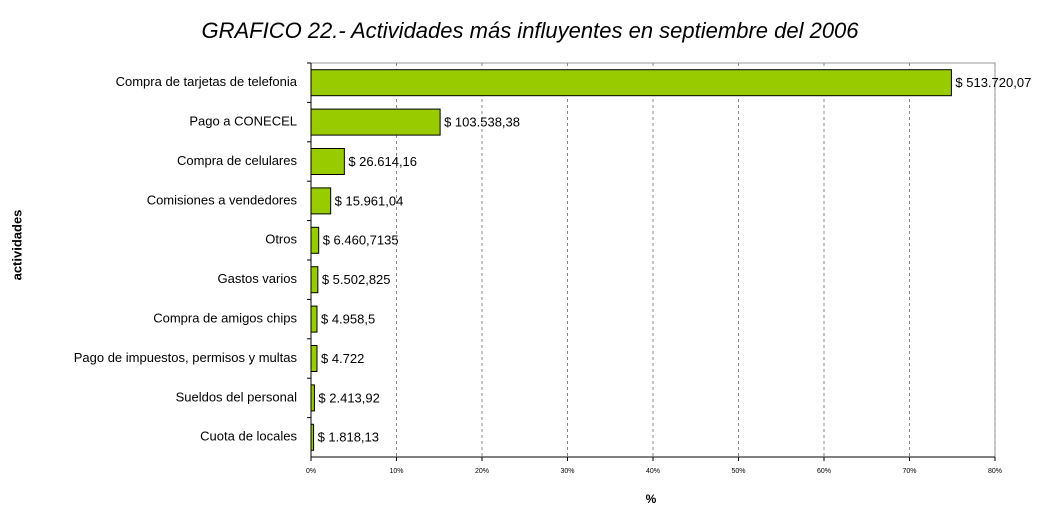 This screenshot has height=506, width=1046. What do you see at coordinates (222, 199) in the screenshot?
I see `y-tick-label: Comisiones a vendedores` at bounding box center [222, 199].